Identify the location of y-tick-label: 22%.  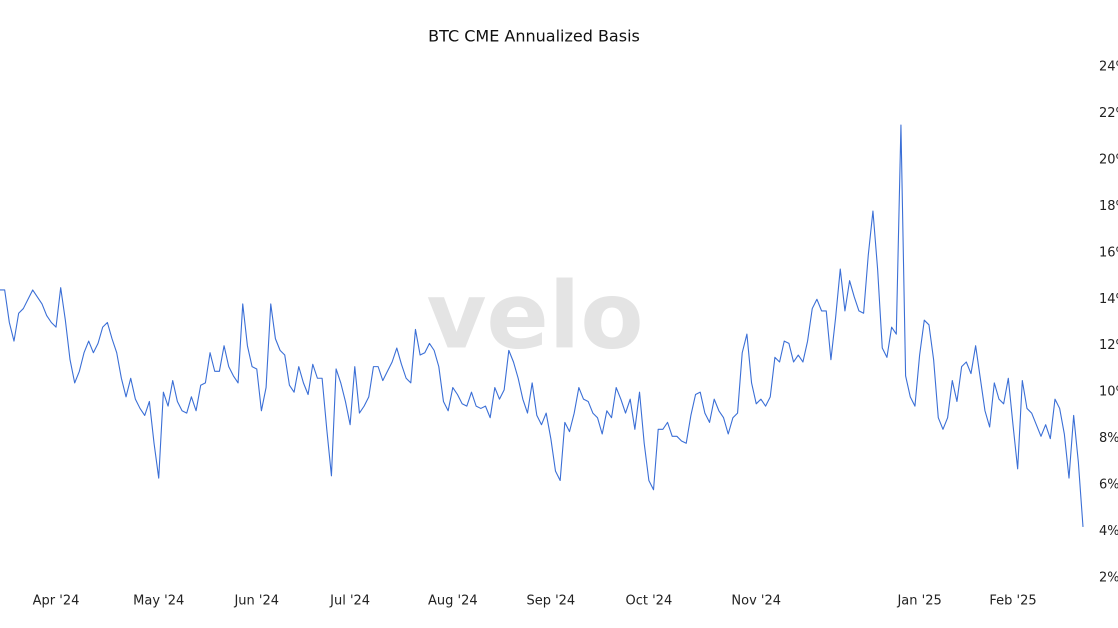
(1108, 113).